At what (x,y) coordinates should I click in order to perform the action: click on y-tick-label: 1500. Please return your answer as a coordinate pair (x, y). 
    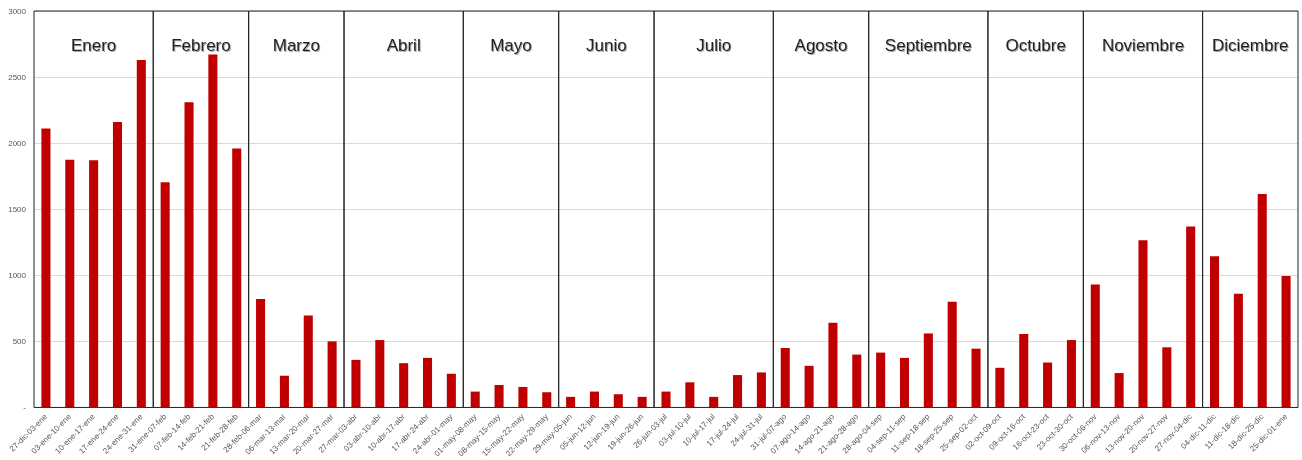
    Looking at the image, I should click on (17, 209).